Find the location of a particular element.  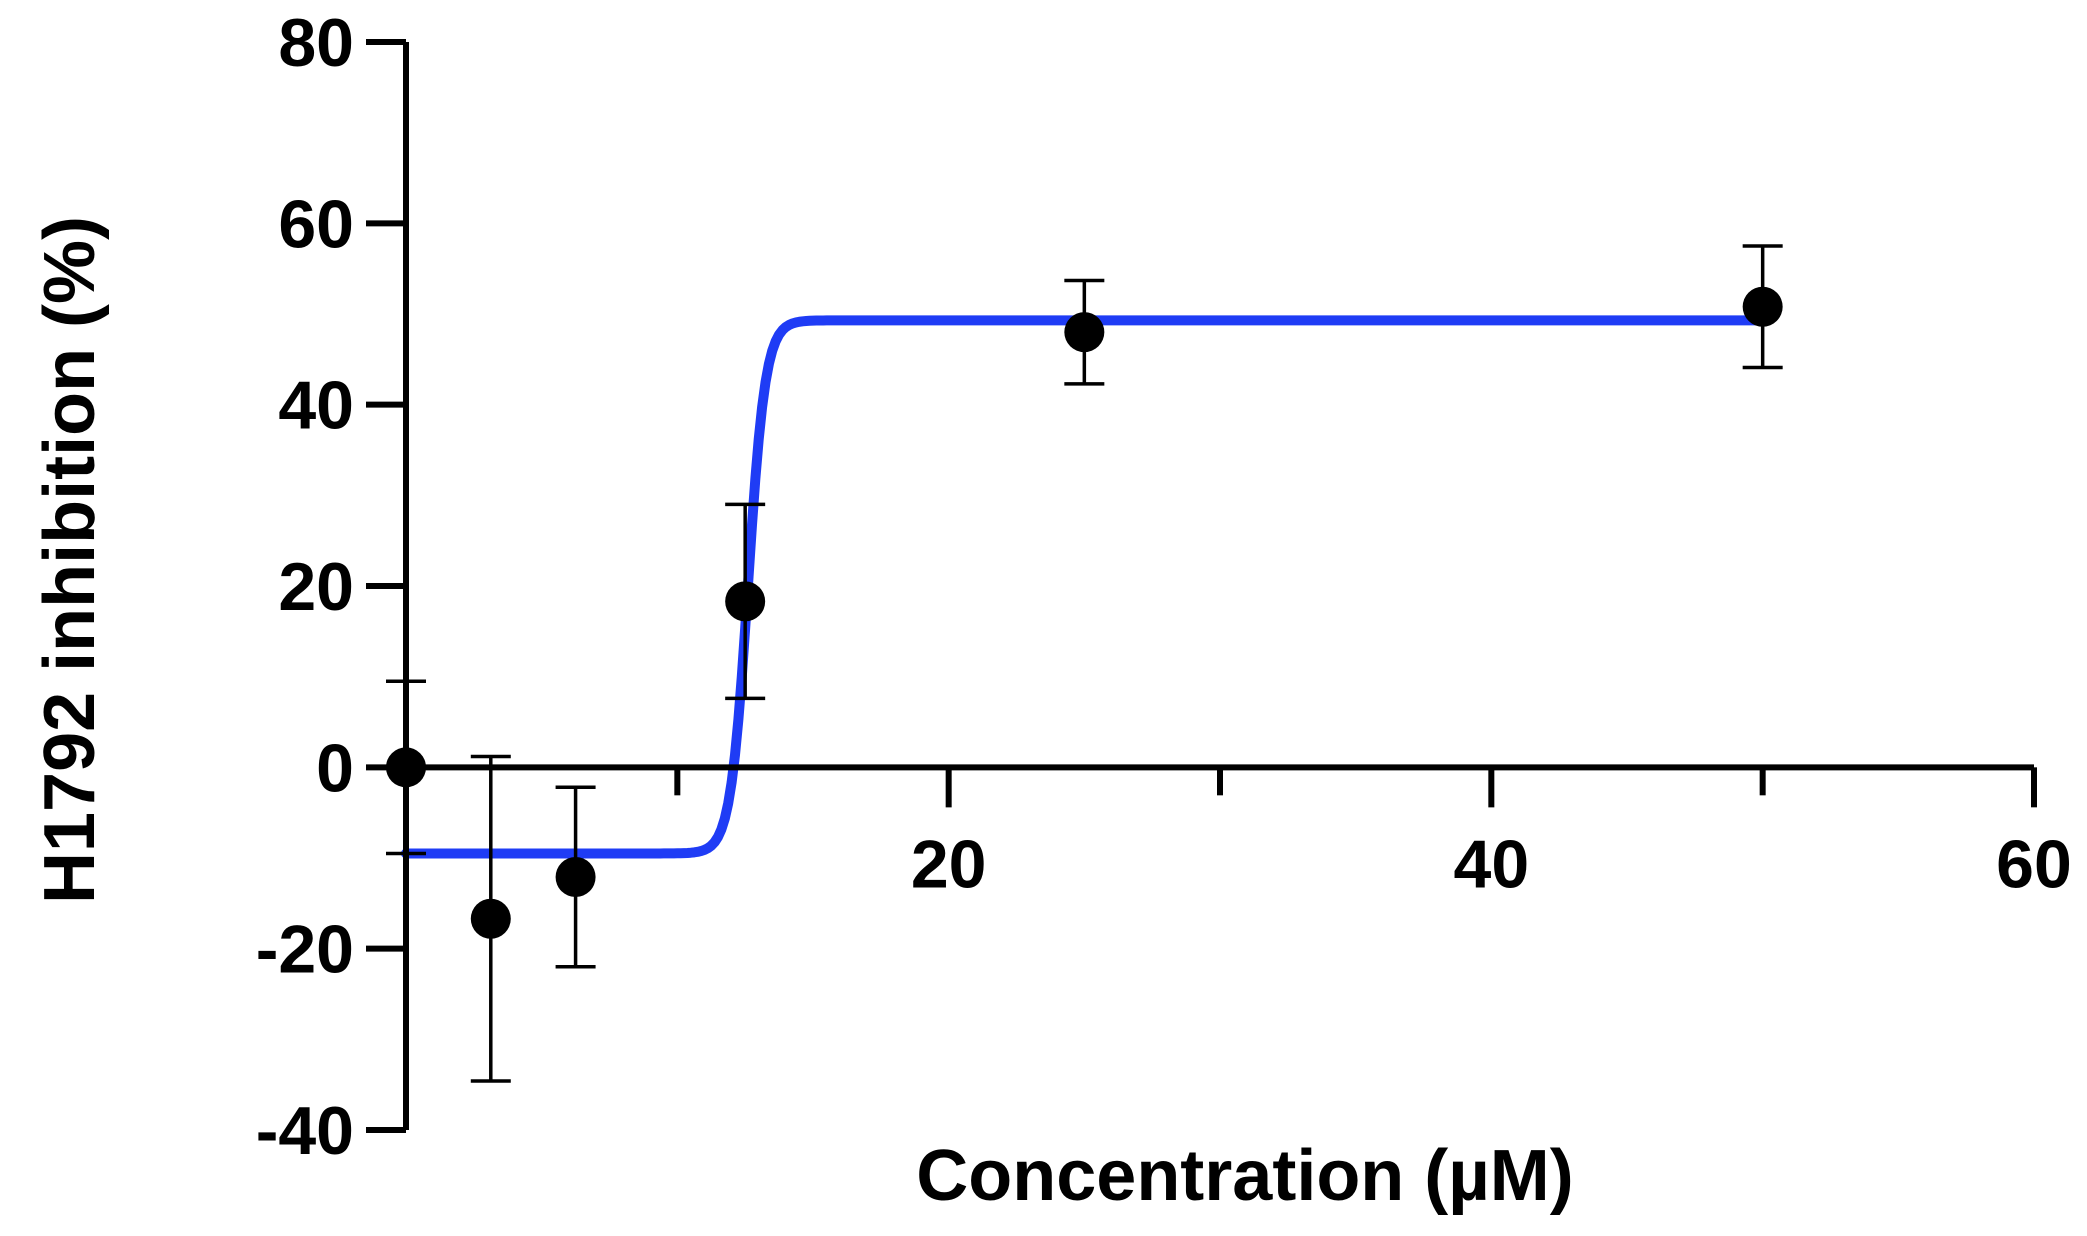

y-axis-title: H1792 inhibition (%) is located at coordinates (70, 560).